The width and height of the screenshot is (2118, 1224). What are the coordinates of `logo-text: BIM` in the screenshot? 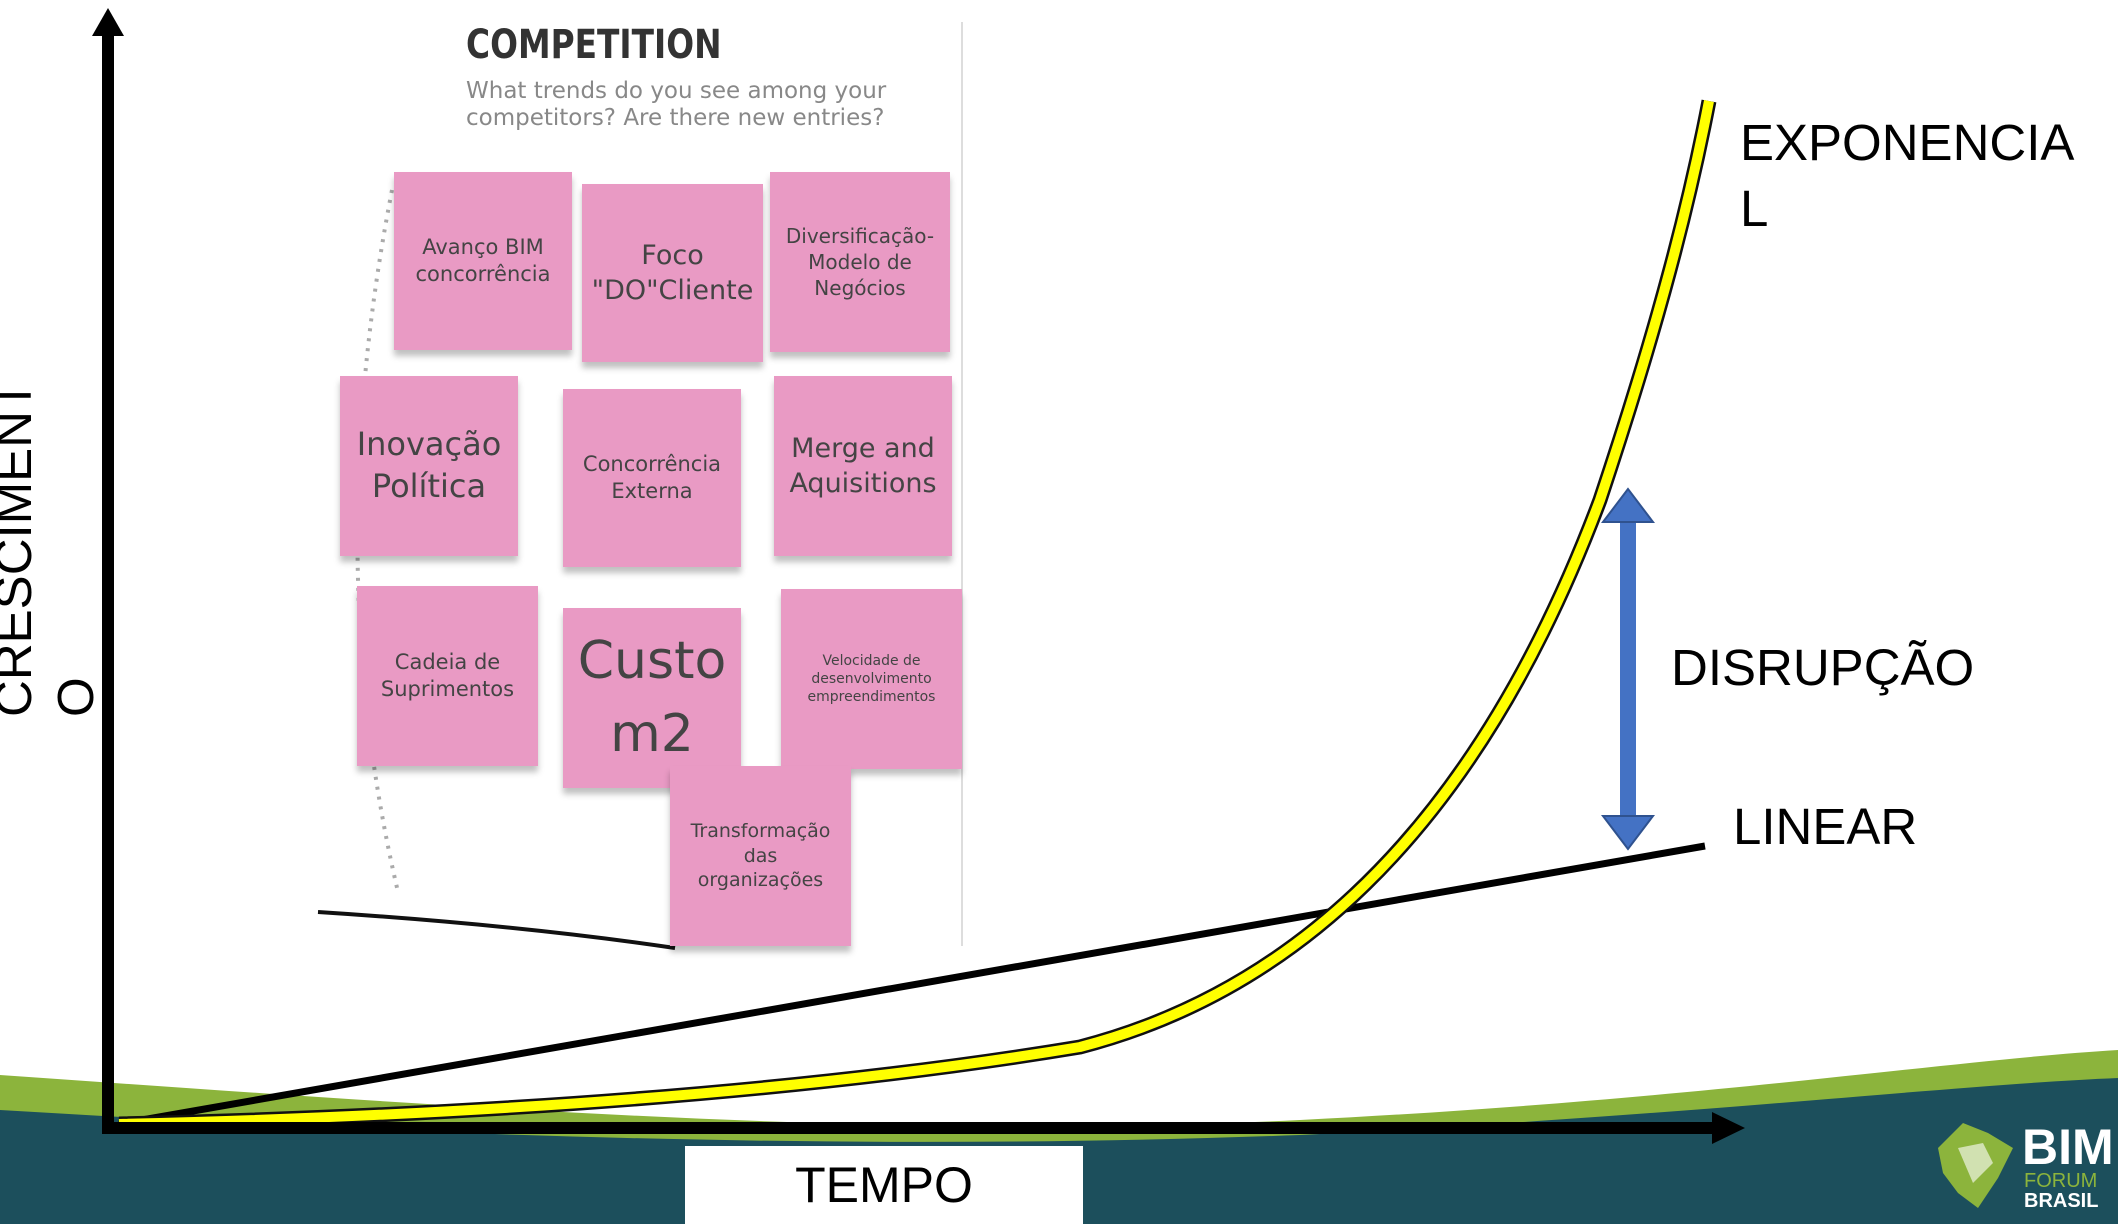 It's located at (2068, 1147).